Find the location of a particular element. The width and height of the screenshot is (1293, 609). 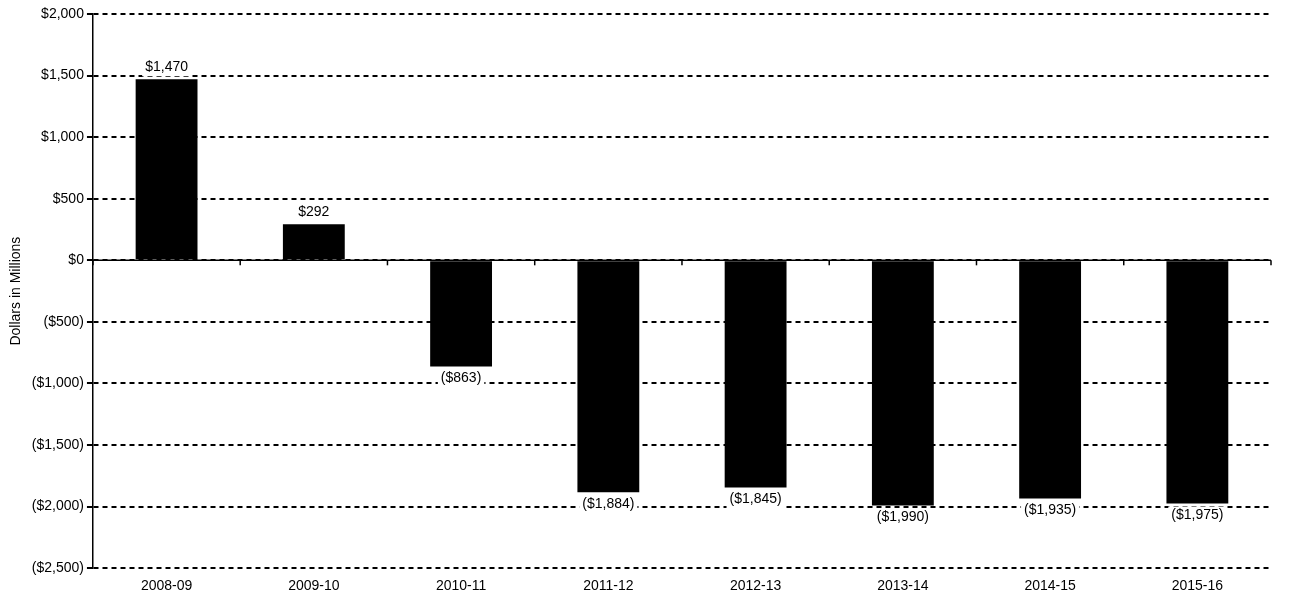

y-tick-label: ($2,500) is located at coordinates (57, 567).